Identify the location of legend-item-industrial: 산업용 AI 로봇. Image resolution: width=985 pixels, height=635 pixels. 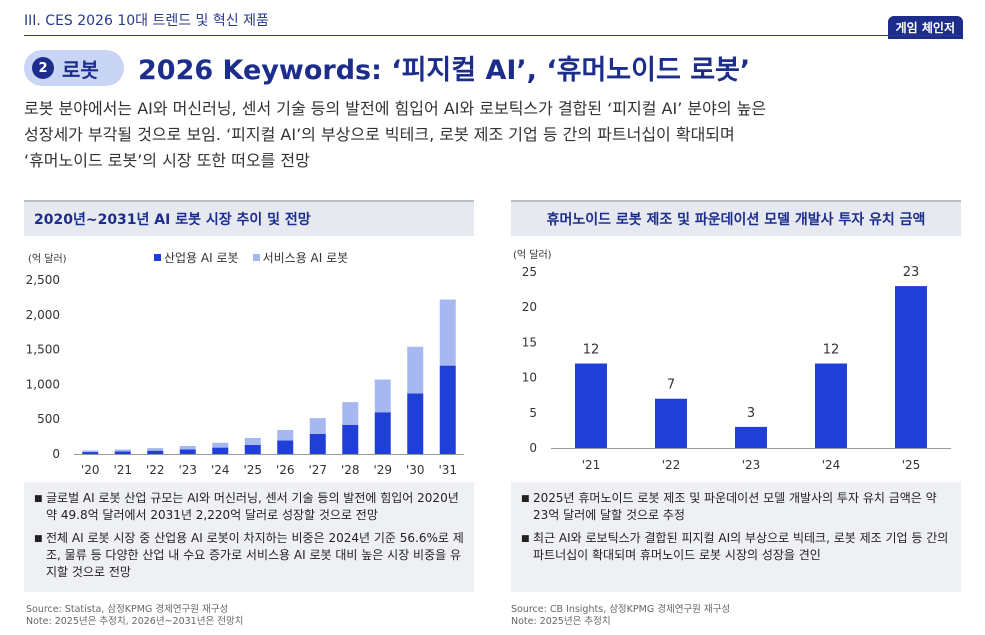
(196, 257).